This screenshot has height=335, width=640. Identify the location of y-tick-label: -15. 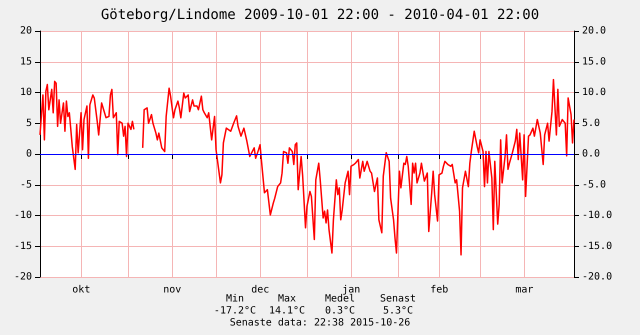
(23, 246).